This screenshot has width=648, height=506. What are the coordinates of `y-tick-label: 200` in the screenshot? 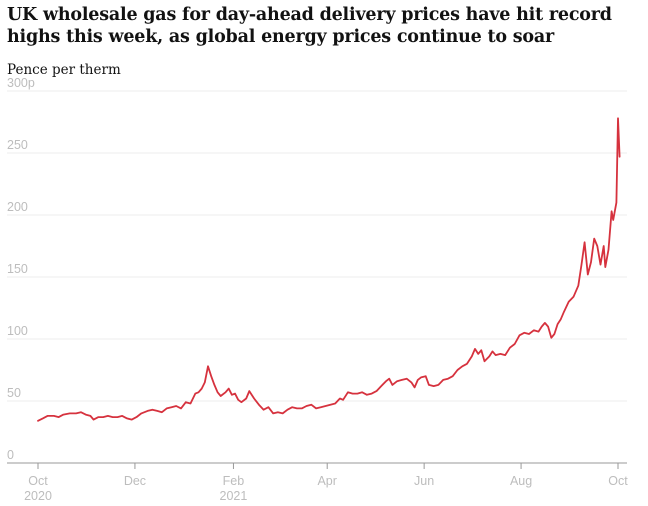 It's located at (17, 207).